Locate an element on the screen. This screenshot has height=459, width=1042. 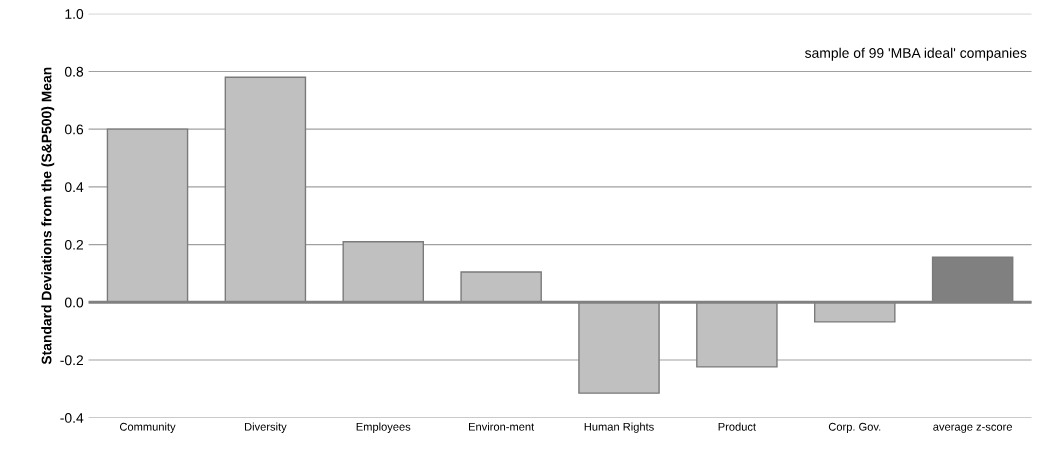
x-tick-label: Diversity is located at coordinates (266, 427).